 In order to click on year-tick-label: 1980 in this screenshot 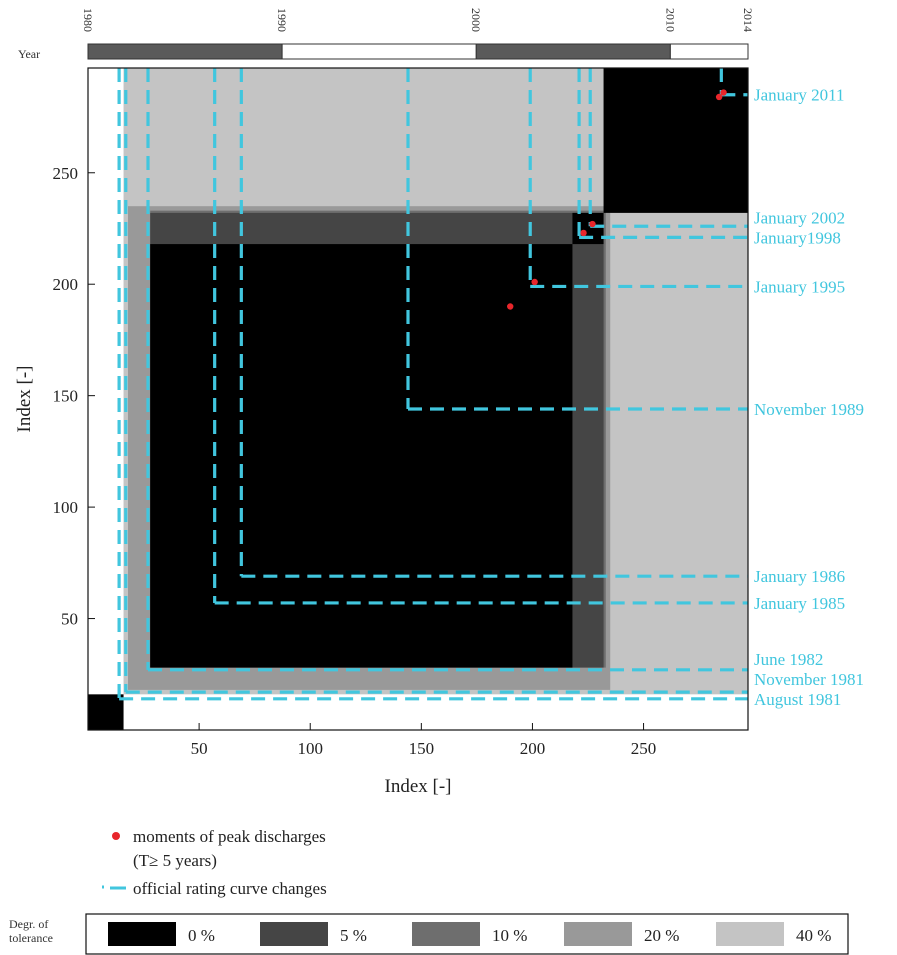, I will do `click(88, 20)`.